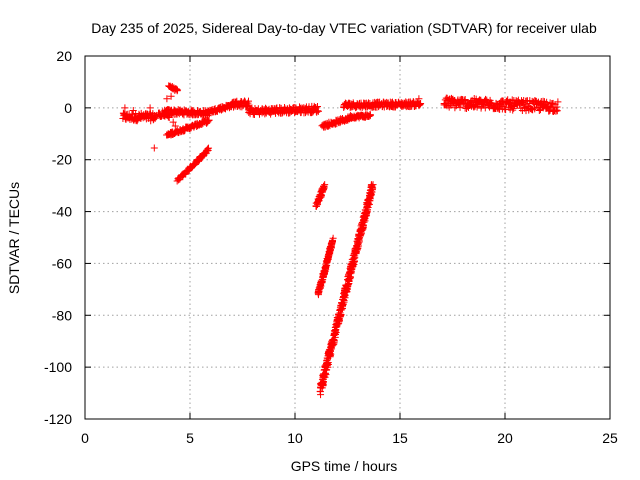 Image resolution: width=640 pixels, height=480 pixels. Describe the element at coordinates (344, 466) in the screenshot. I see `x-axis-label: GPS time / hours` at that location.